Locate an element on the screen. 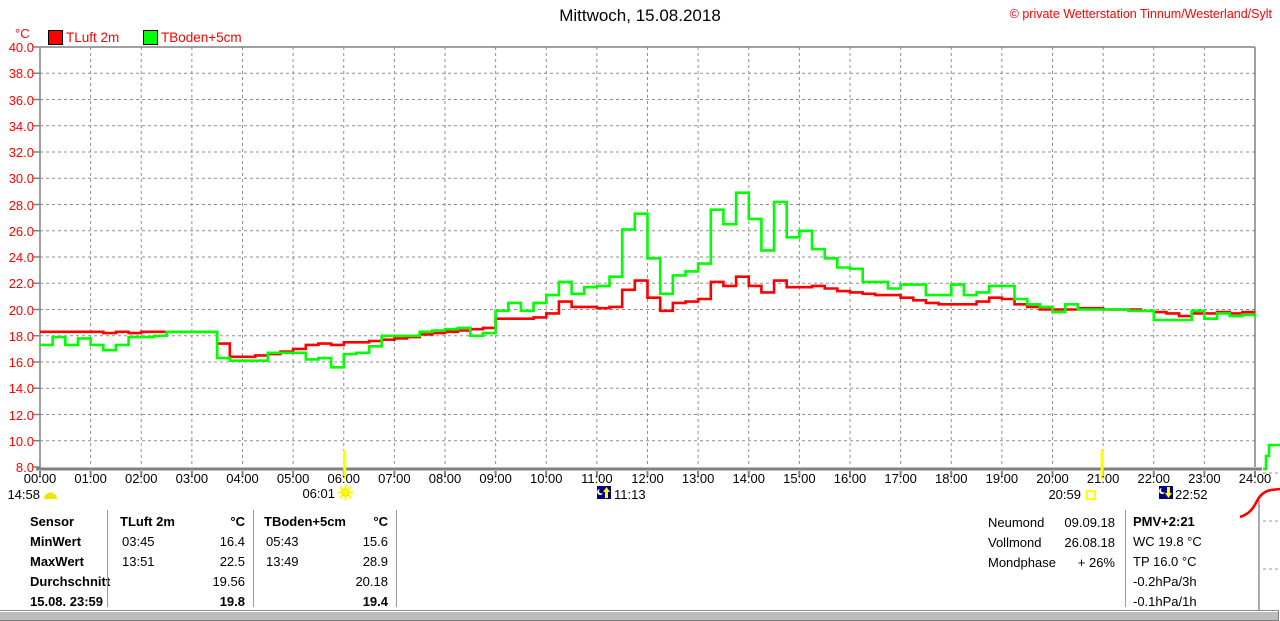  x-tick-label: 07:00 is located at coordinates (394, 478).